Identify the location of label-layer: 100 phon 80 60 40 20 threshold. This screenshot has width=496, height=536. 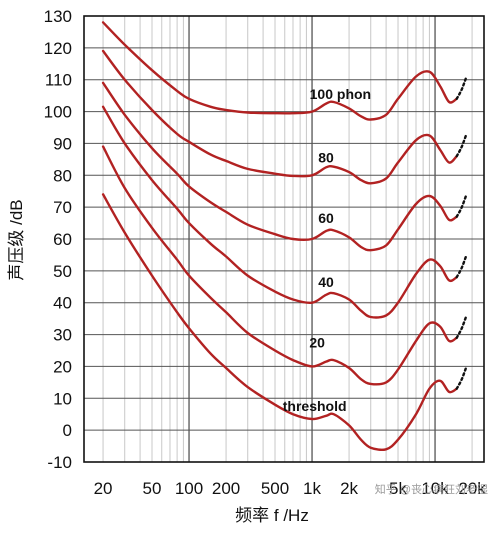
(327, 250).